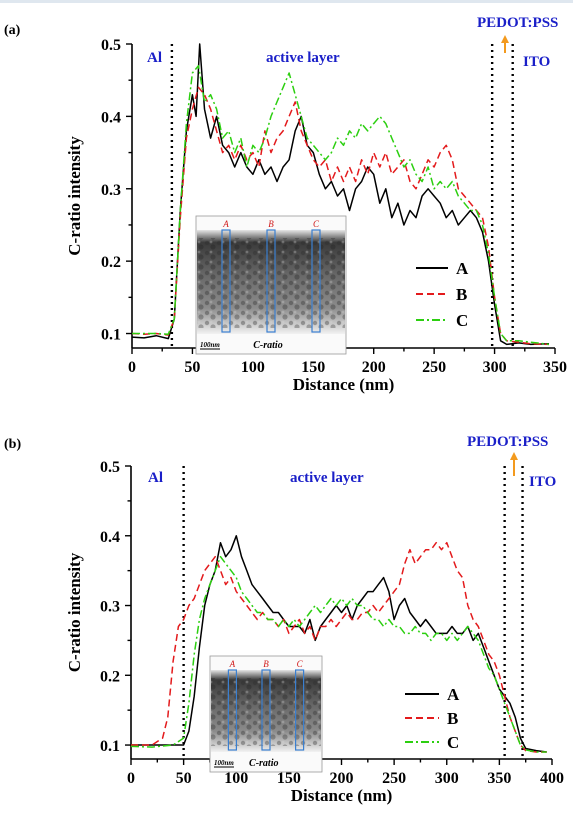 This screenshot has width=573, height=833. I want to click on panel-label: (b), so click(12, 444).